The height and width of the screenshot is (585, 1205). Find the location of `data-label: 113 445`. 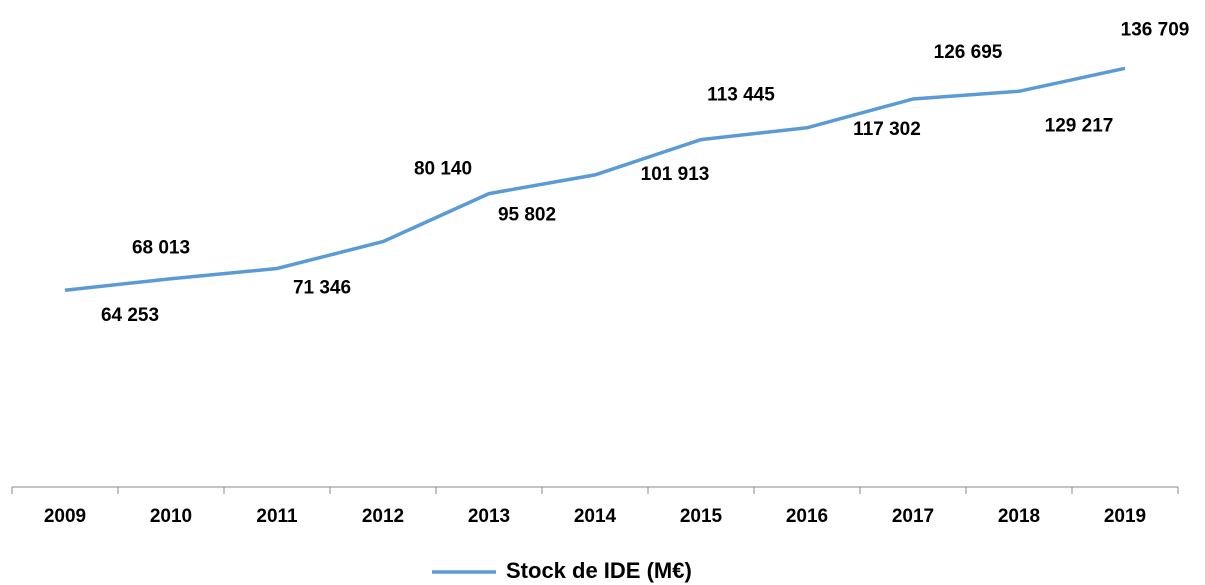

data-label: 113 445 is located at coordinates (741, 95).